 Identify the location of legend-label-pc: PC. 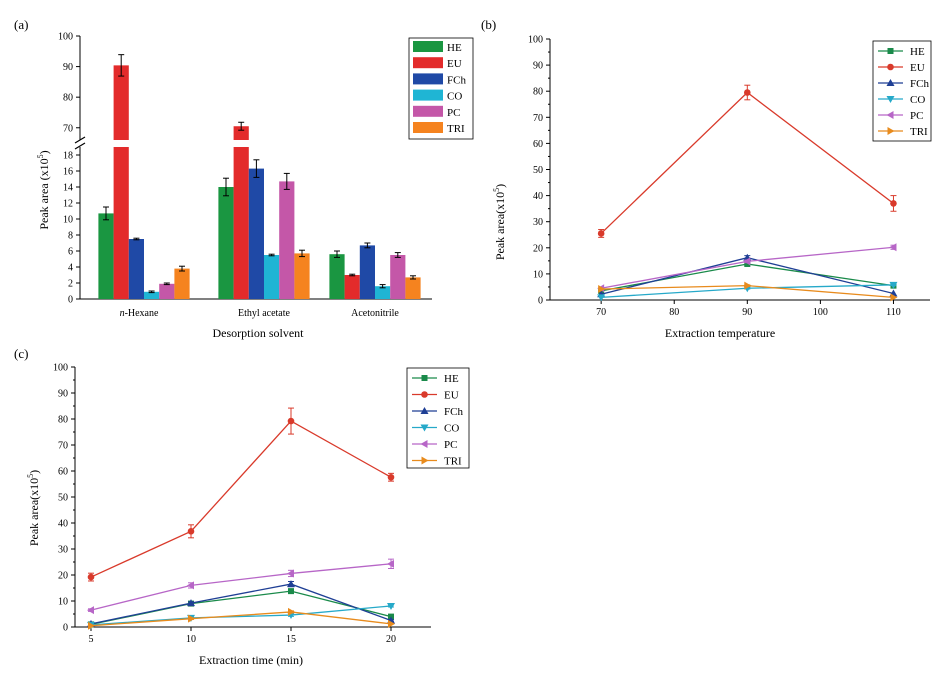
(453, 113).